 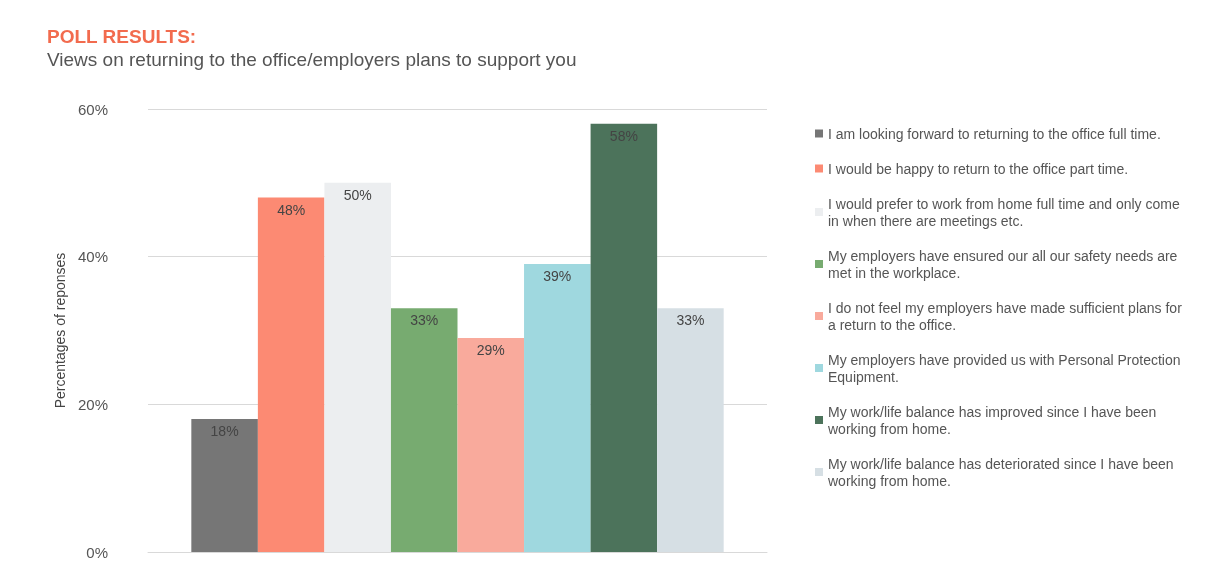 What do you see at coordinates (357, 194) in the screenshot?
I see `data-label: 50%` at bounding box center [357, 194].